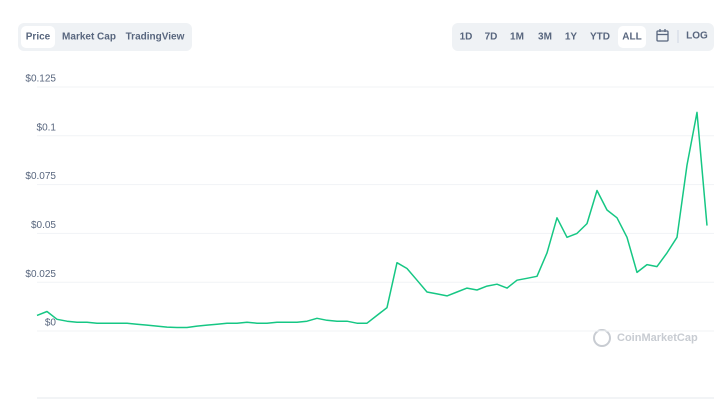 The width and height of the screenshot is (723, 407). Describe the element at coordinates (89, 37) in the screenshot. I see `tab-button: Market Cap` at that location.